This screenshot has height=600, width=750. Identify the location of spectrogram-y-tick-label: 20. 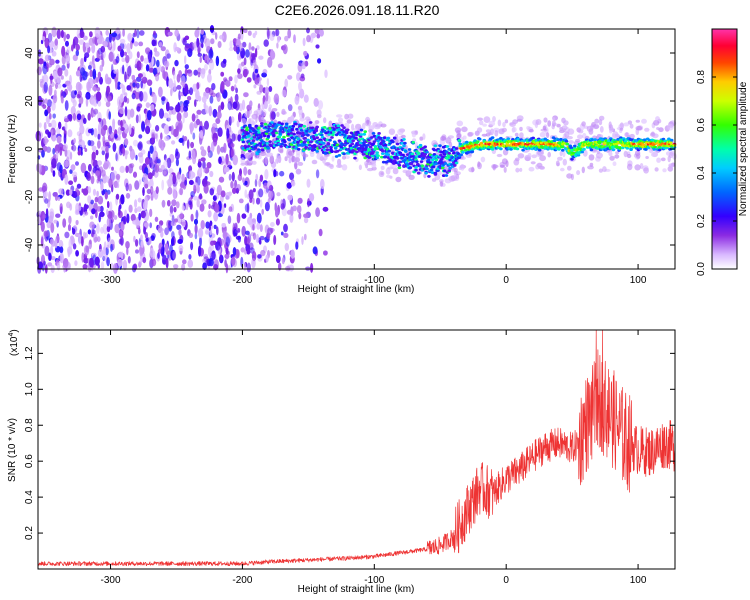
(29, 101).